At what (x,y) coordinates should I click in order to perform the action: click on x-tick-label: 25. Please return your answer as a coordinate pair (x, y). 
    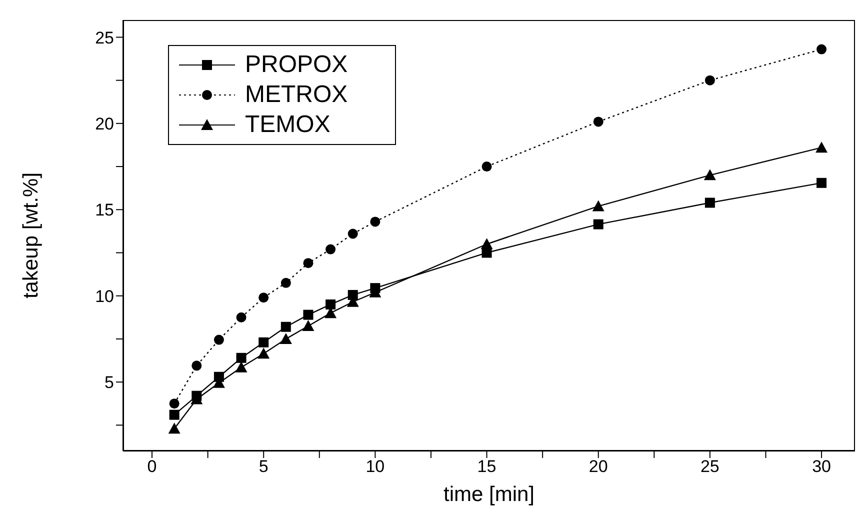
    Looking at the image, I should click on (710, 466).